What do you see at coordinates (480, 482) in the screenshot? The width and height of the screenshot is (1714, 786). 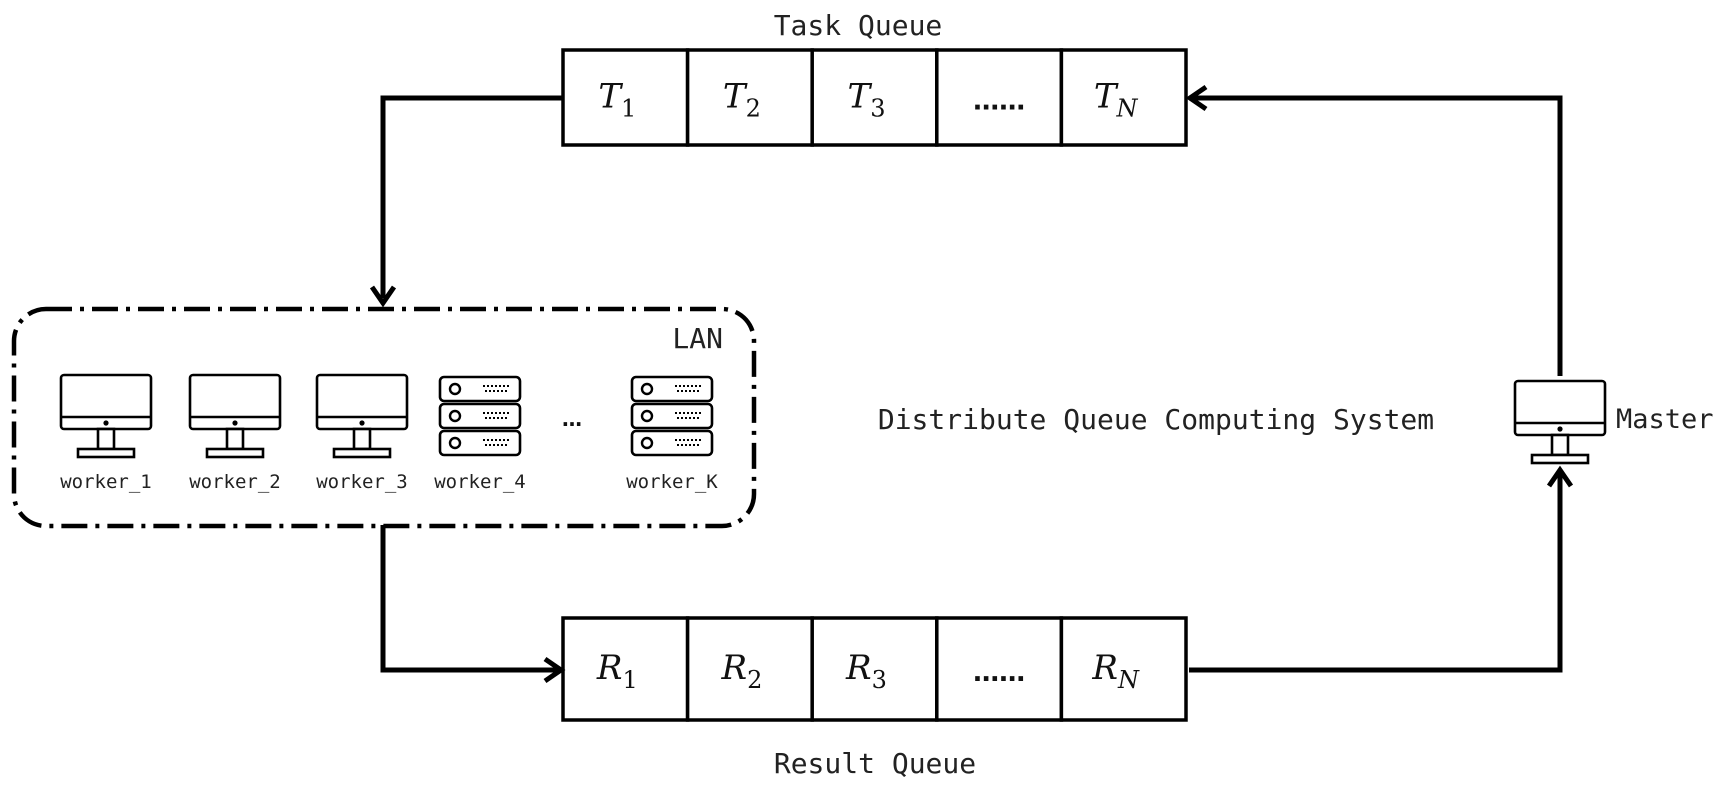 I see `worker-label: worker_4` at bounding box center [480, 482].